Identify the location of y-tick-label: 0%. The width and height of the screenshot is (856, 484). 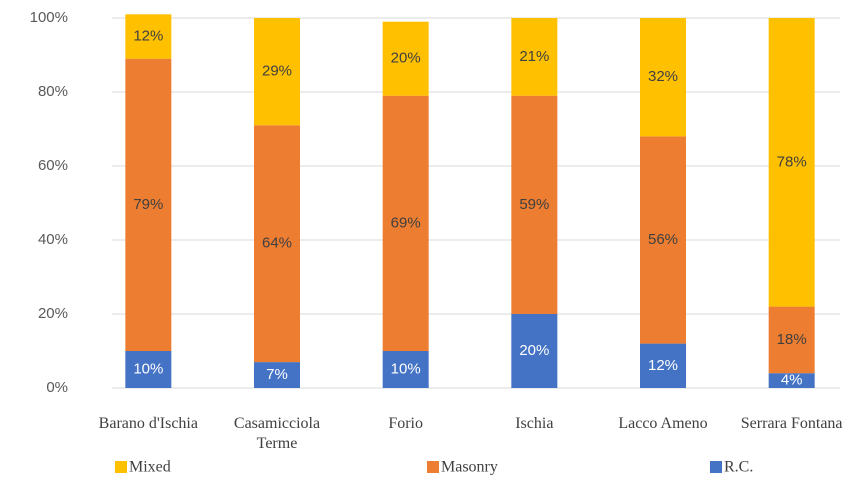
(57, 387).